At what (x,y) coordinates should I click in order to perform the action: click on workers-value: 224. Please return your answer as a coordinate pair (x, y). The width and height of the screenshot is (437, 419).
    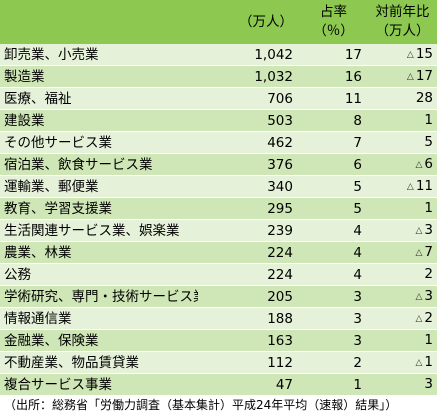
    Looking at the image, I should click on (248, 252).